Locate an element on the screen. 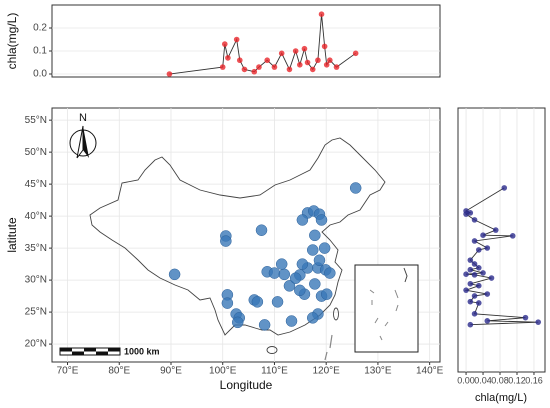 This screenshot has width=550, height=408. top-panel is located at coordinates (246, 41).